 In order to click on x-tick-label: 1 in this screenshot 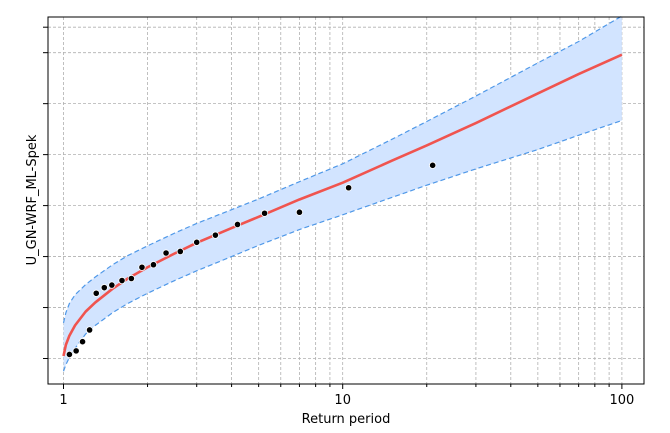, I will do `click(63, 400)`.